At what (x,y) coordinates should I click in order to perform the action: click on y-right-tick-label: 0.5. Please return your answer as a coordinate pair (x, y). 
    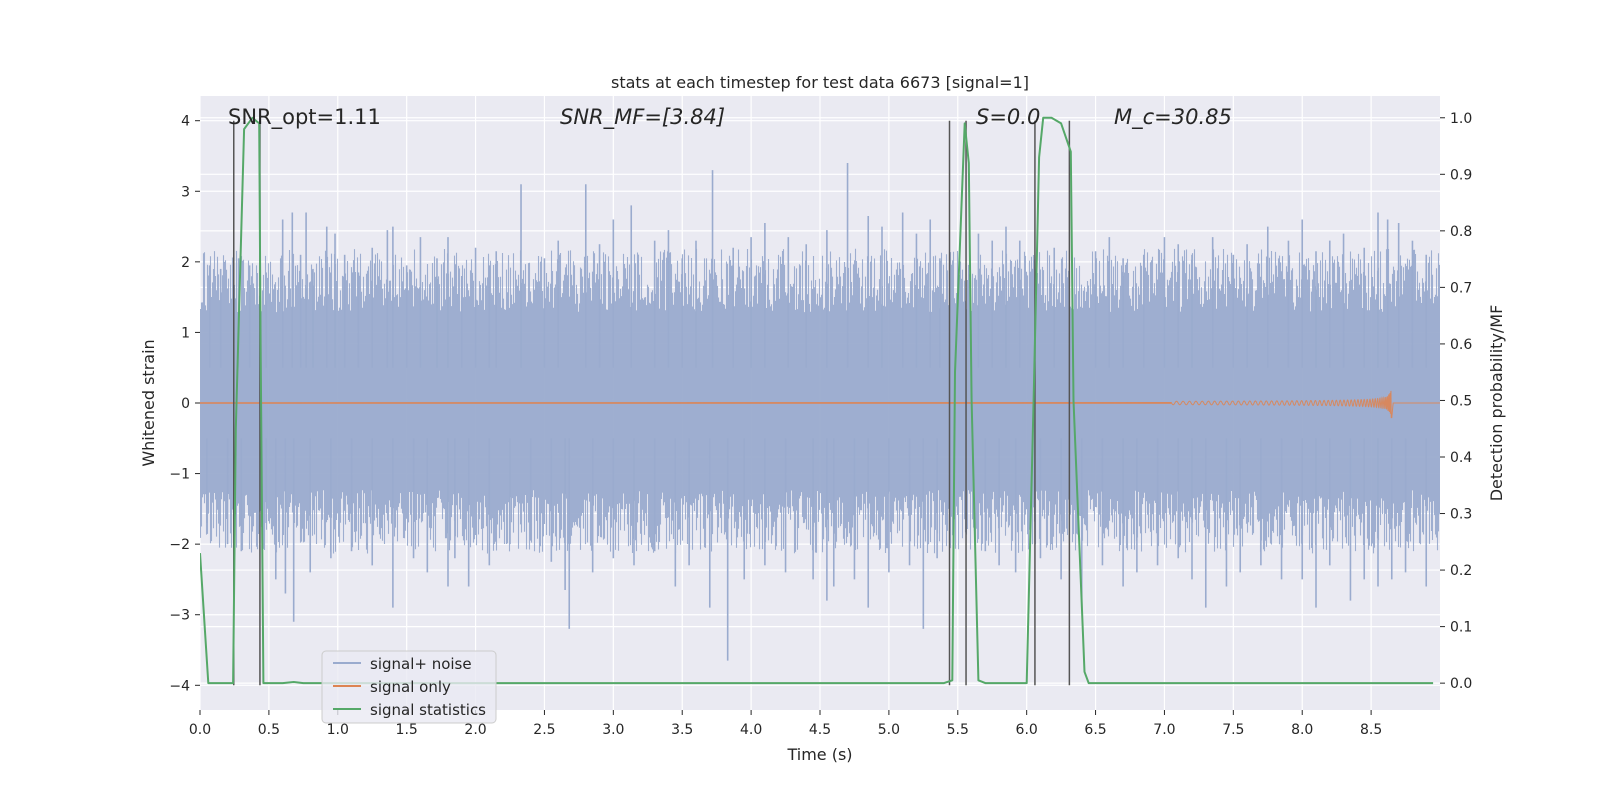
    Looking at the image, I should click on (1461, 401).